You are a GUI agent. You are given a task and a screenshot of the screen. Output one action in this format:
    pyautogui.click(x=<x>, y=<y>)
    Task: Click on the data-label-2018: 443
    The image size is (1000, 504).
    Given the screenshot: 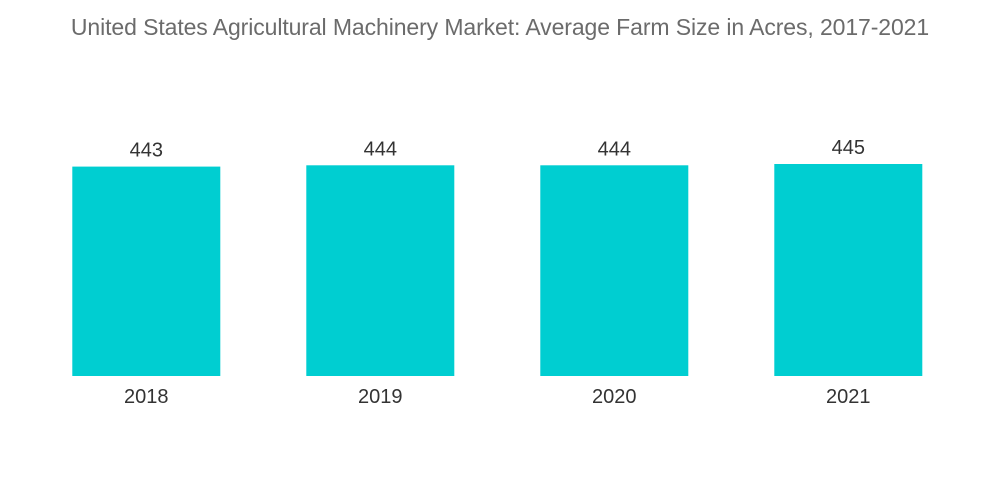 What is the action you would take?
    pyautogui.click(x=146, y=151)
    